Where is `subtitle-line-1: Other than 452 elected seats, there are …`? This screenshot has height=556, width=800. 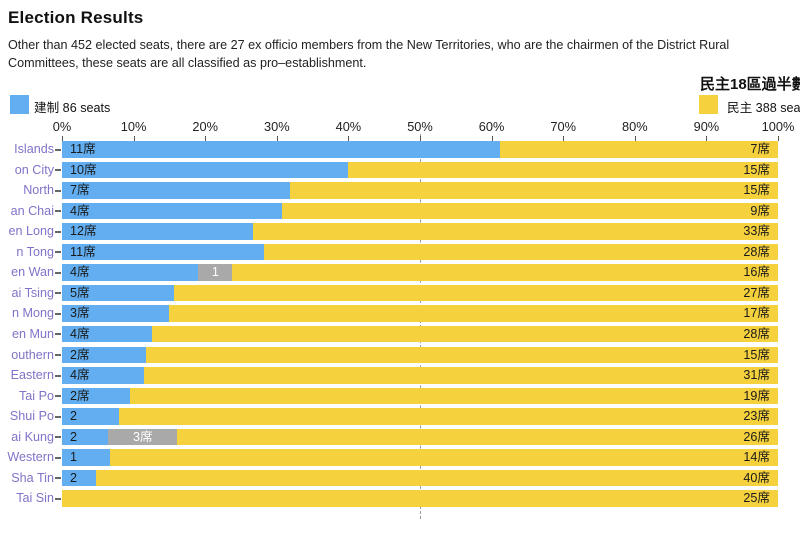 subtitle-line-1: Other than 452 elected seats, there are … is located at coordinates (369, 45).